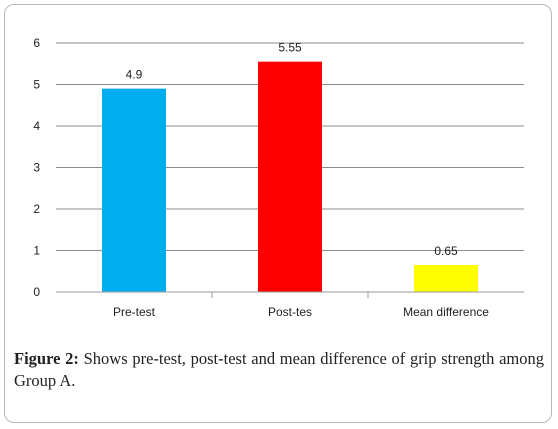 The image size is (558, 429). What do you see at coordinates (36, 209) in the screenshot?
I see `y-tick-label: 2` at bounding box center [36, 209].